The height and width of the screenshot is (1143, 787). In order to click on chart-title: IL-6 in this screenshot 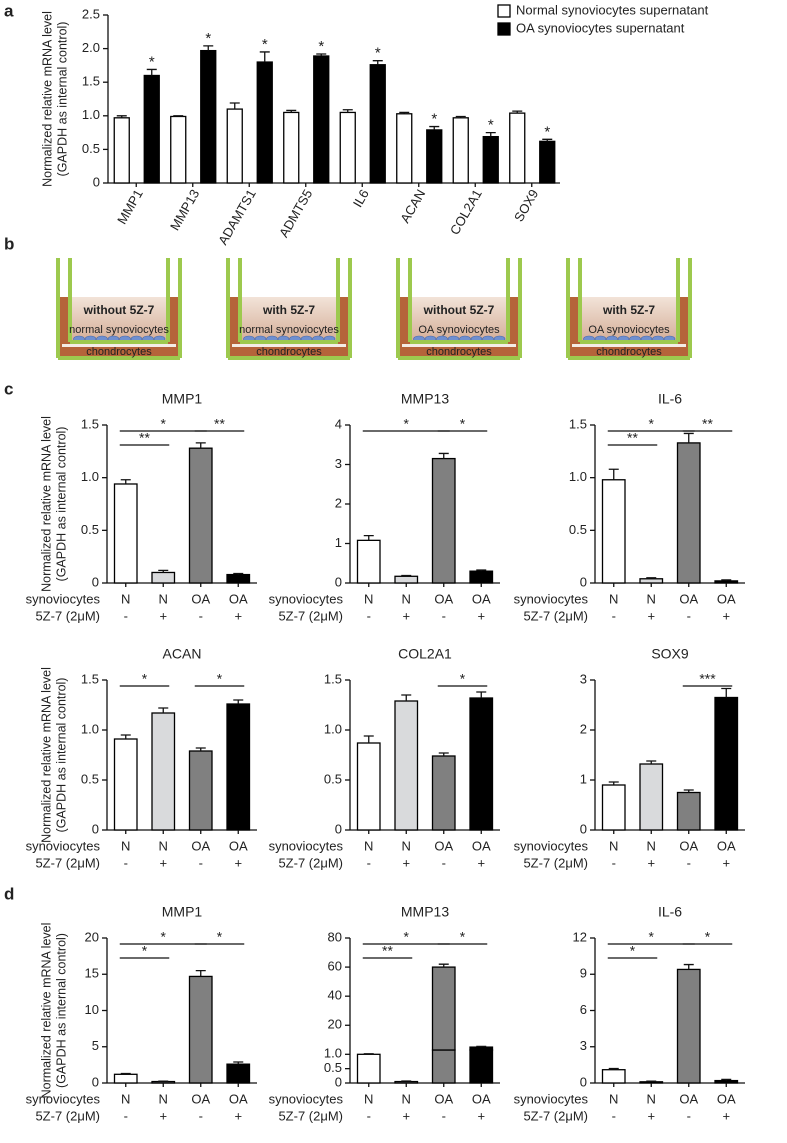, I will do `click(670, 399)`.